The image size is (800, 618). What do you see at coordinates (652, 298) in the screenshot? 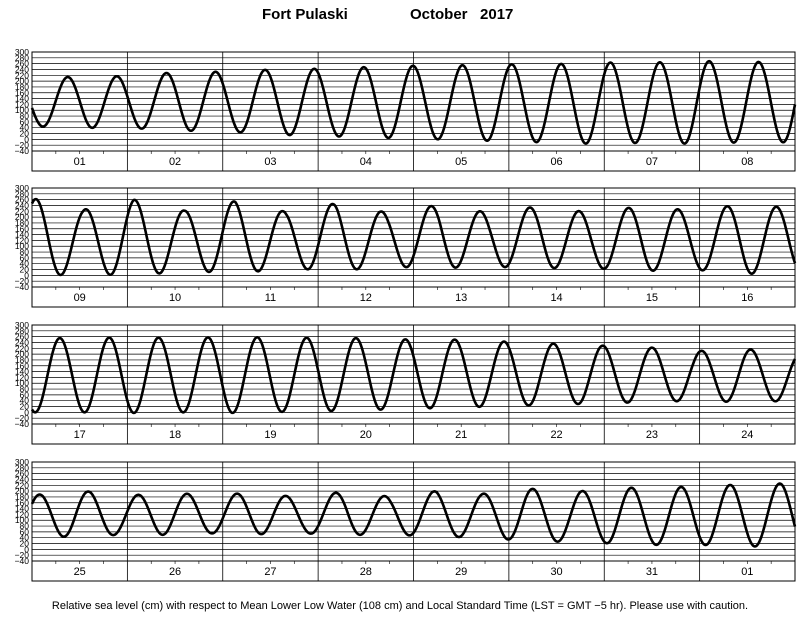
I see `day-label: 15` at bounding box center [652, 298].